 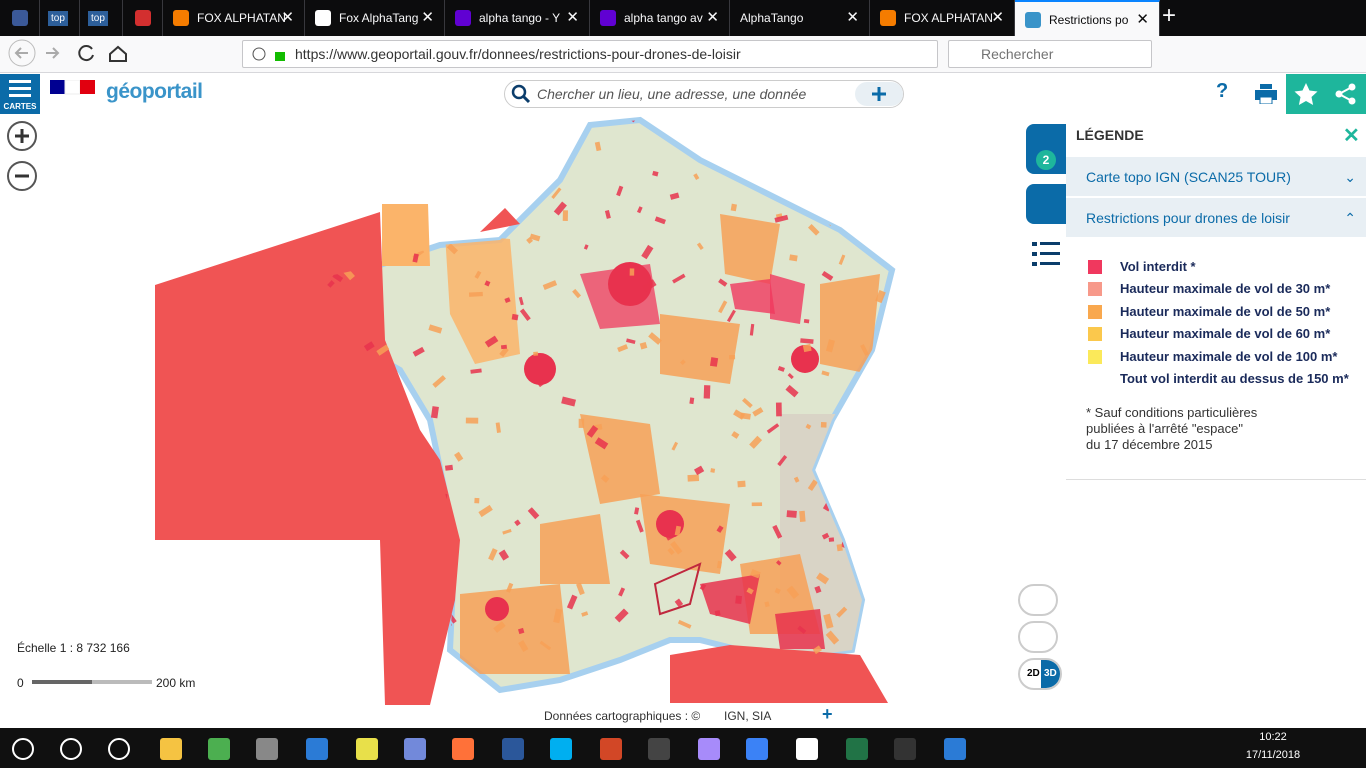 I want to click on tools-button, so click(x=1046, y=204).